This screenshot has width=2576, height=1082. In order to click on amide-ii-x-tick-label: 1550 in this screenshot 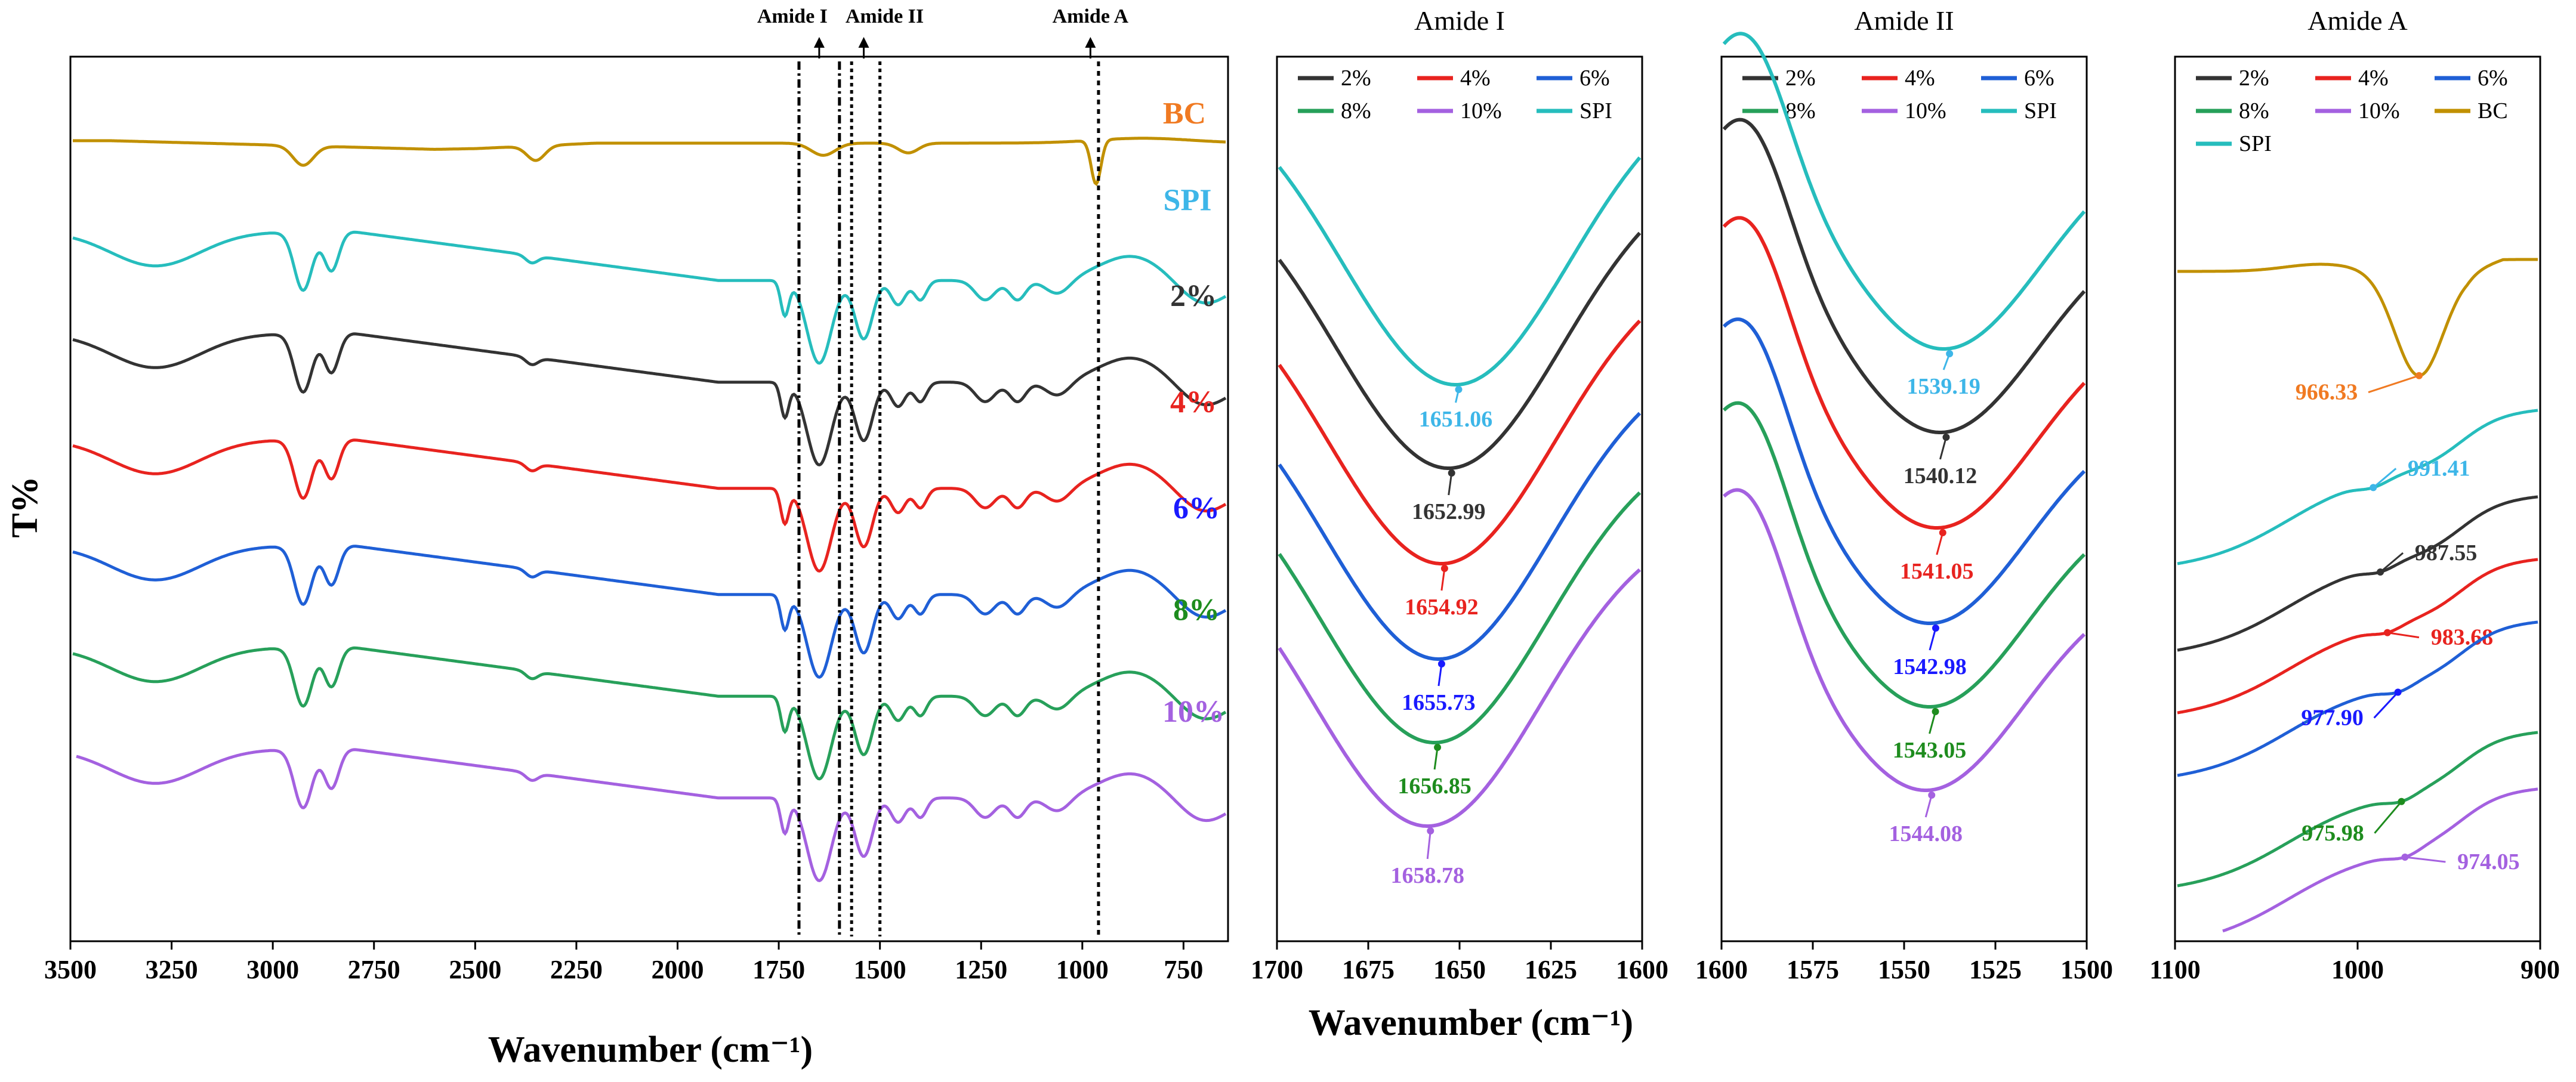, I will do `click(1904, 969)`.